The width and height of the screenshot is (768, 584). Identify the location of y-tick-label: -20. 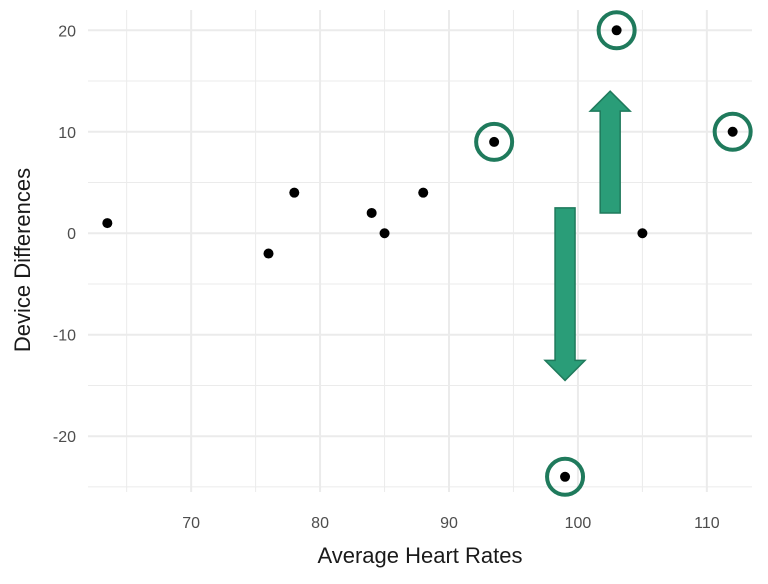
(64, 437).